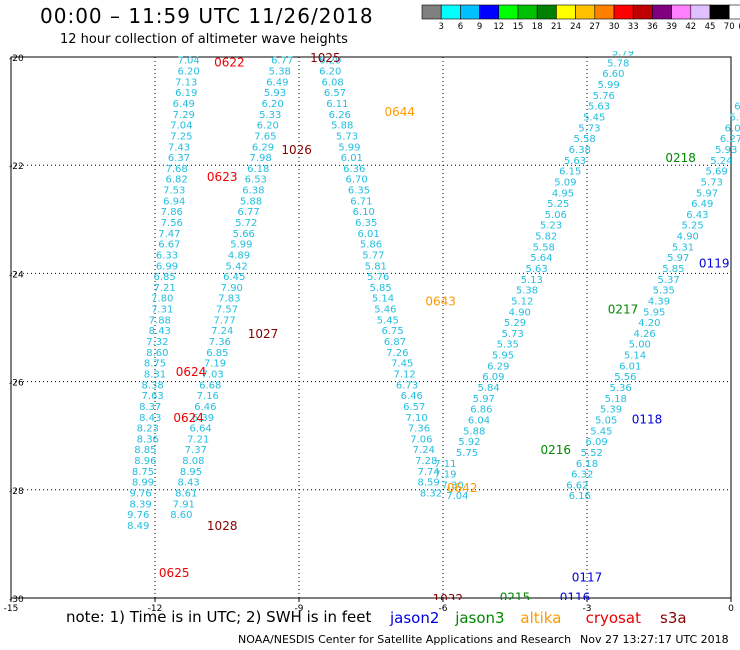  What do you see at coordinates (395, 342) in the screenshot?
I see `swh-value: 6.87` at bounding box center [395, 342].